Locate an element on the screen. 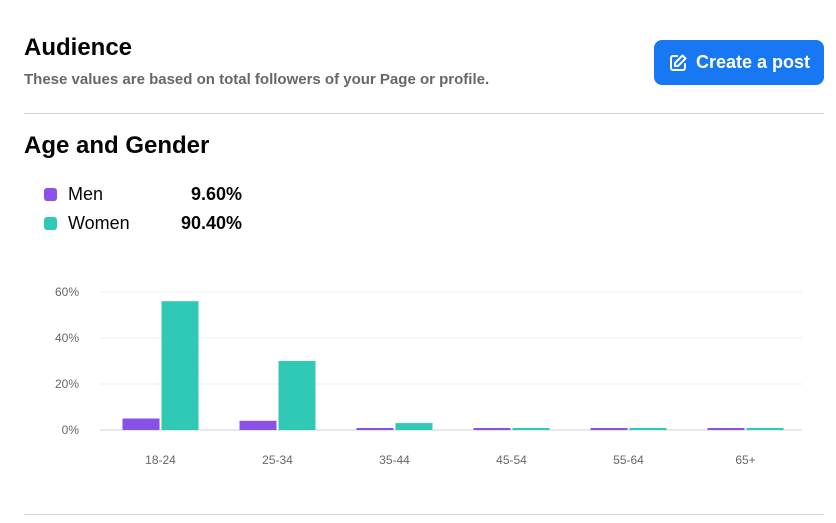  men-swatch is located at coordinates (50, 194).